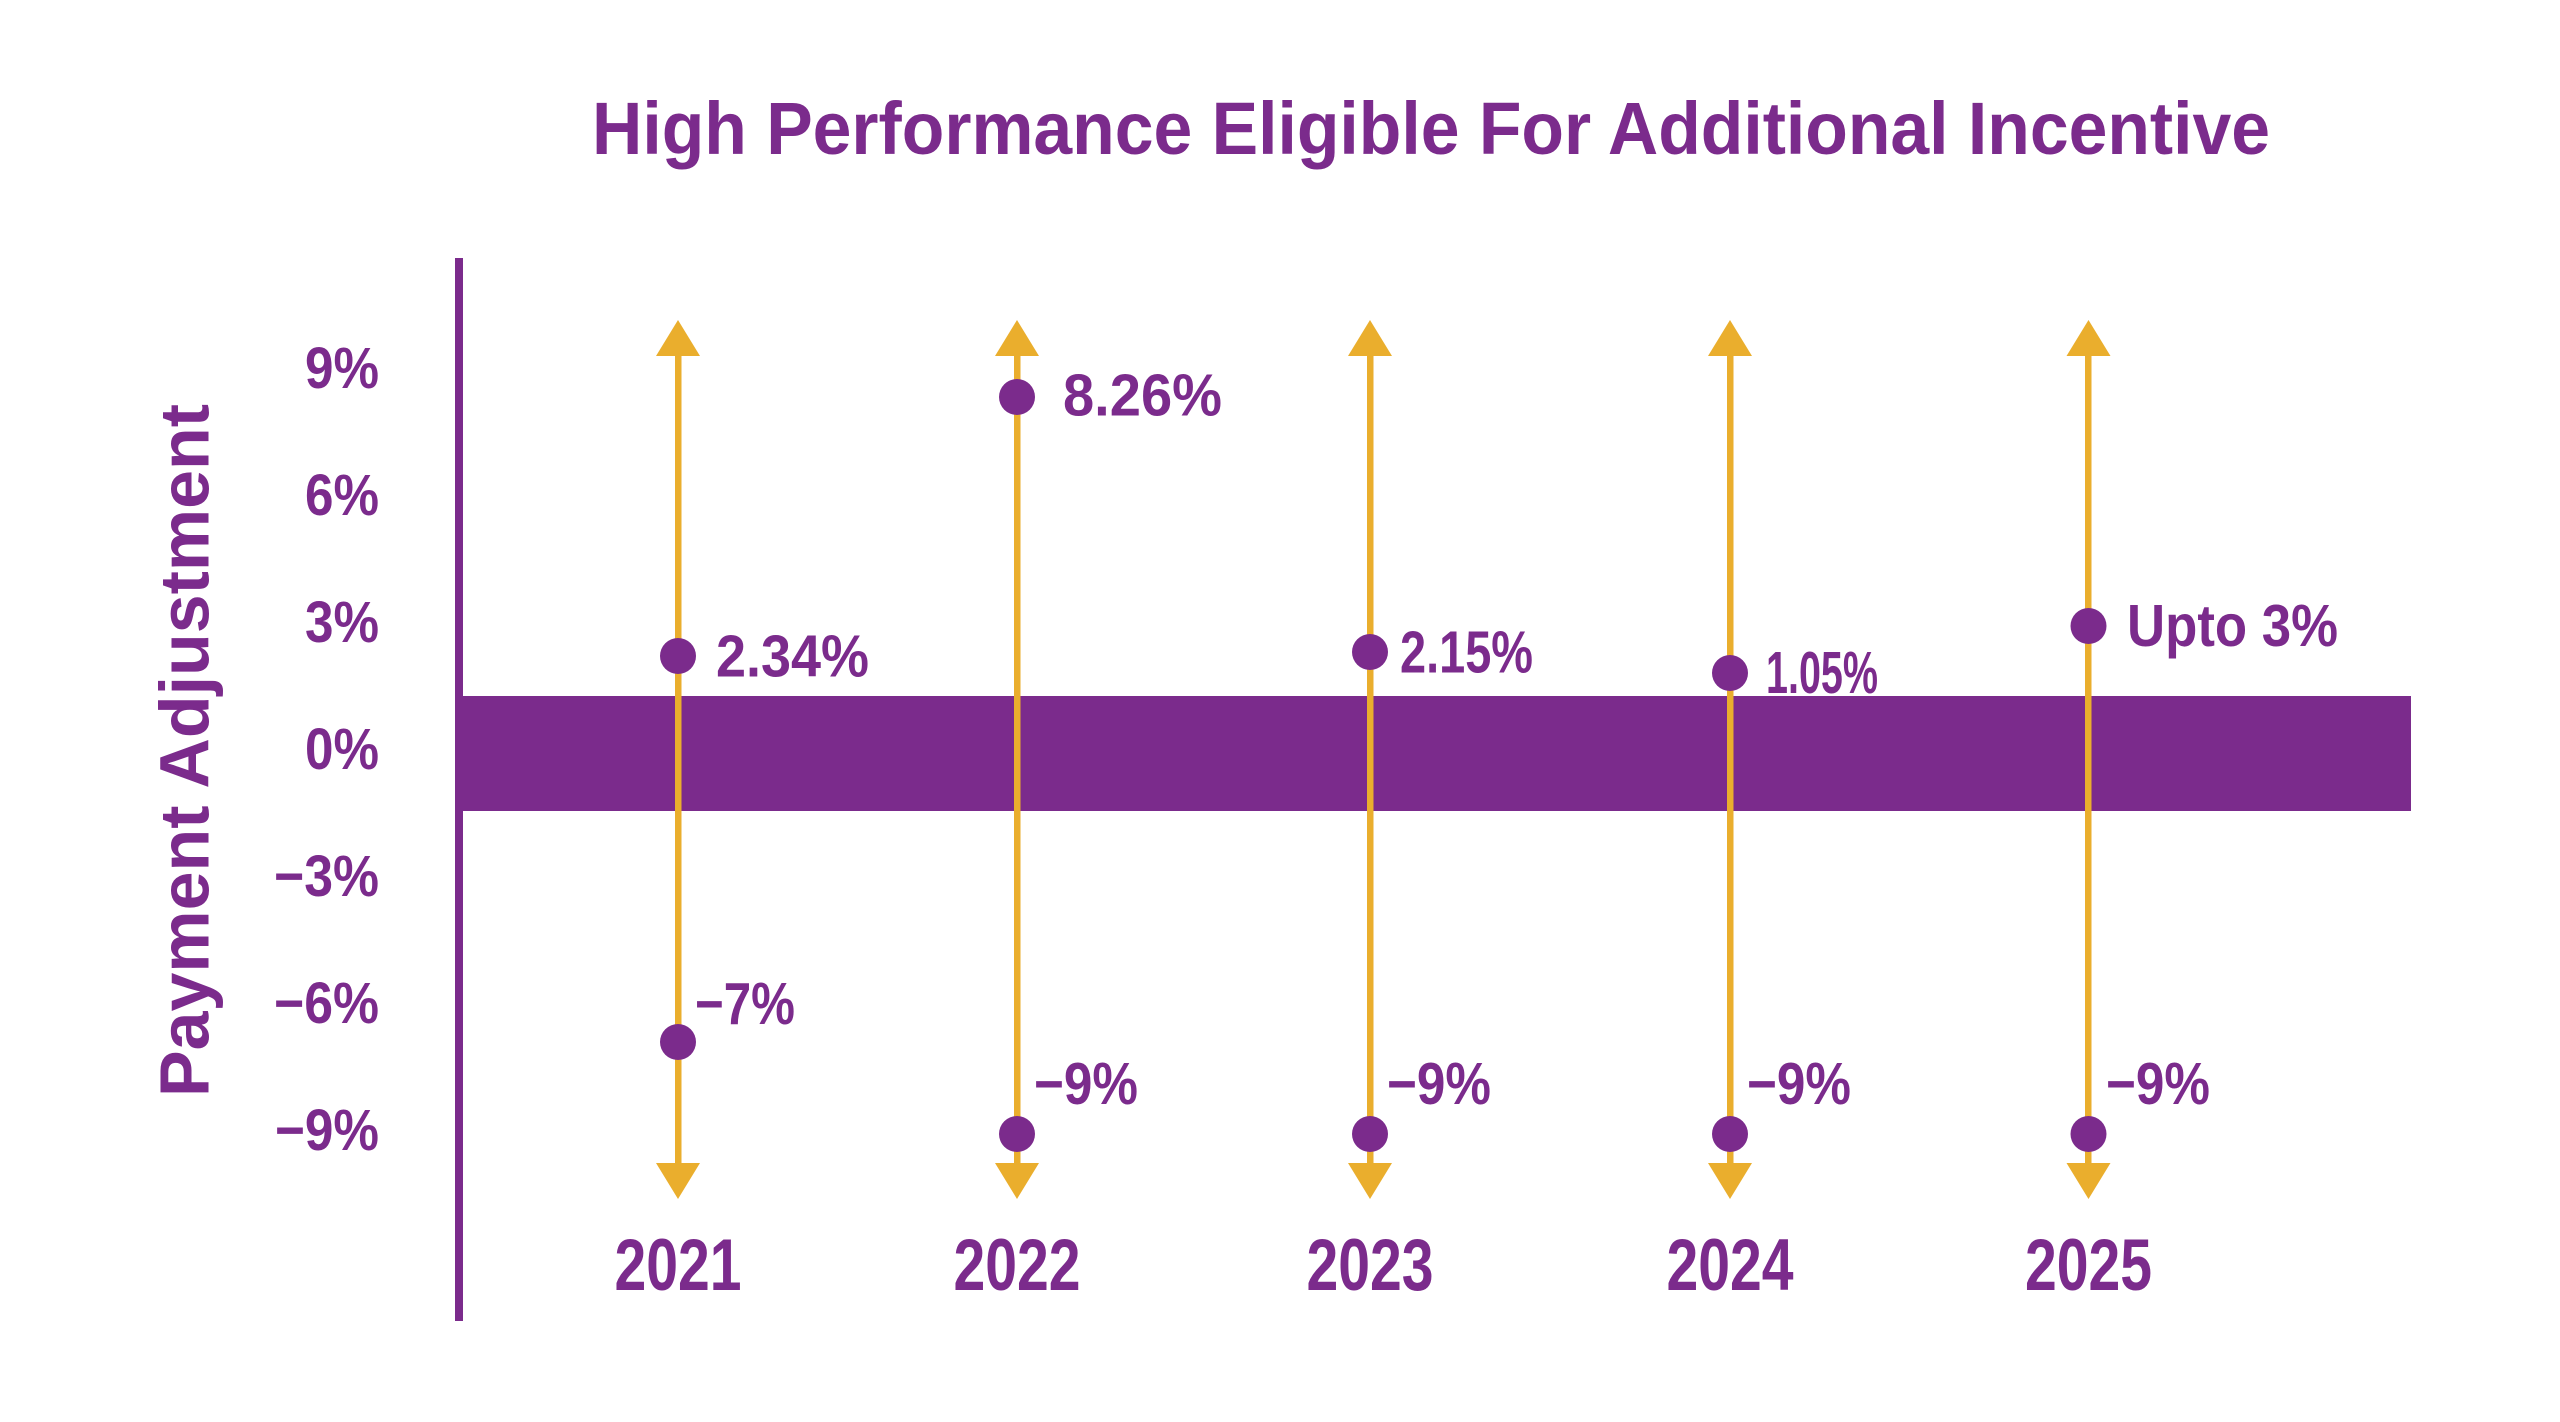  What do you see at coordinates (1142, 396) in the screenshot?
I see `svg-text: 8.26%` at bounding box center [1142, 396].